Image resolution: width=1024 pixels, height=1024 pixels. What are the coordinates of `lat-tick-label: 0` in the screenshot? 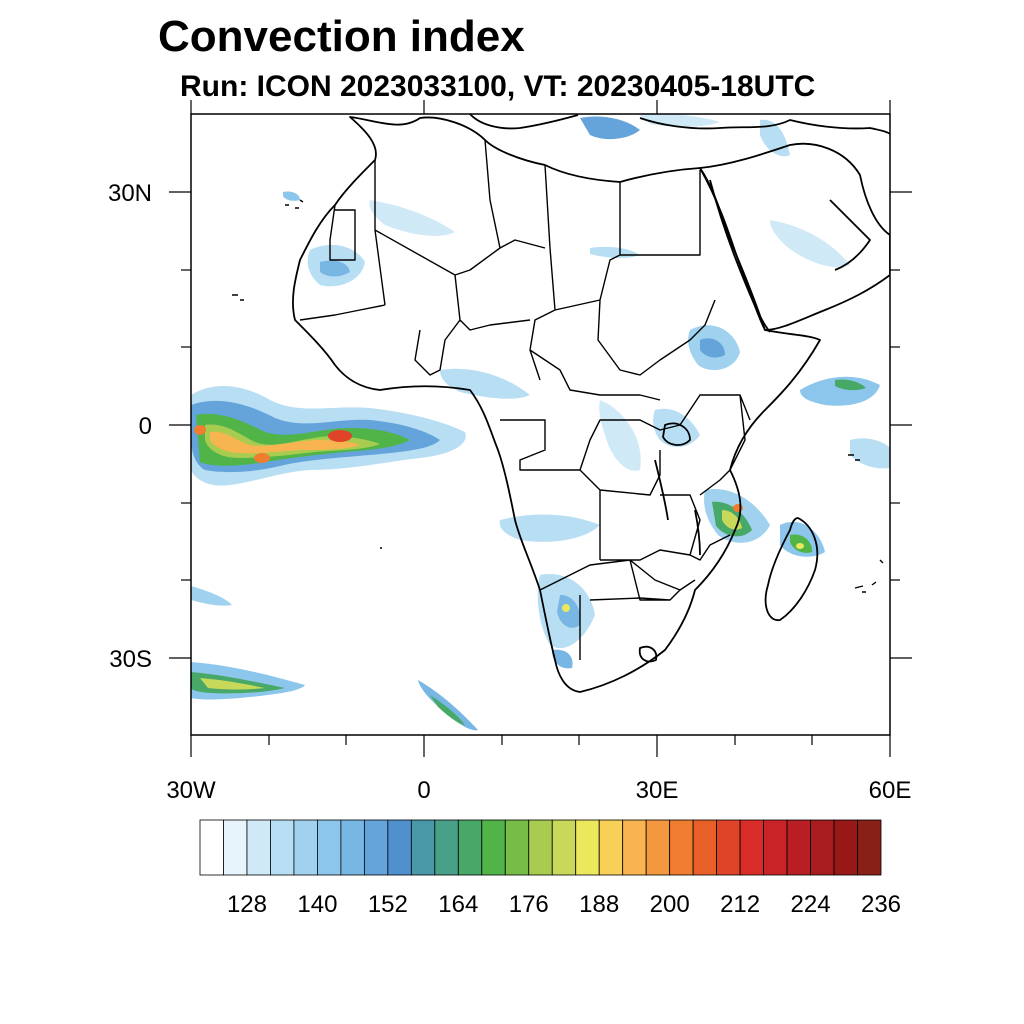 It's located at (145, 426).